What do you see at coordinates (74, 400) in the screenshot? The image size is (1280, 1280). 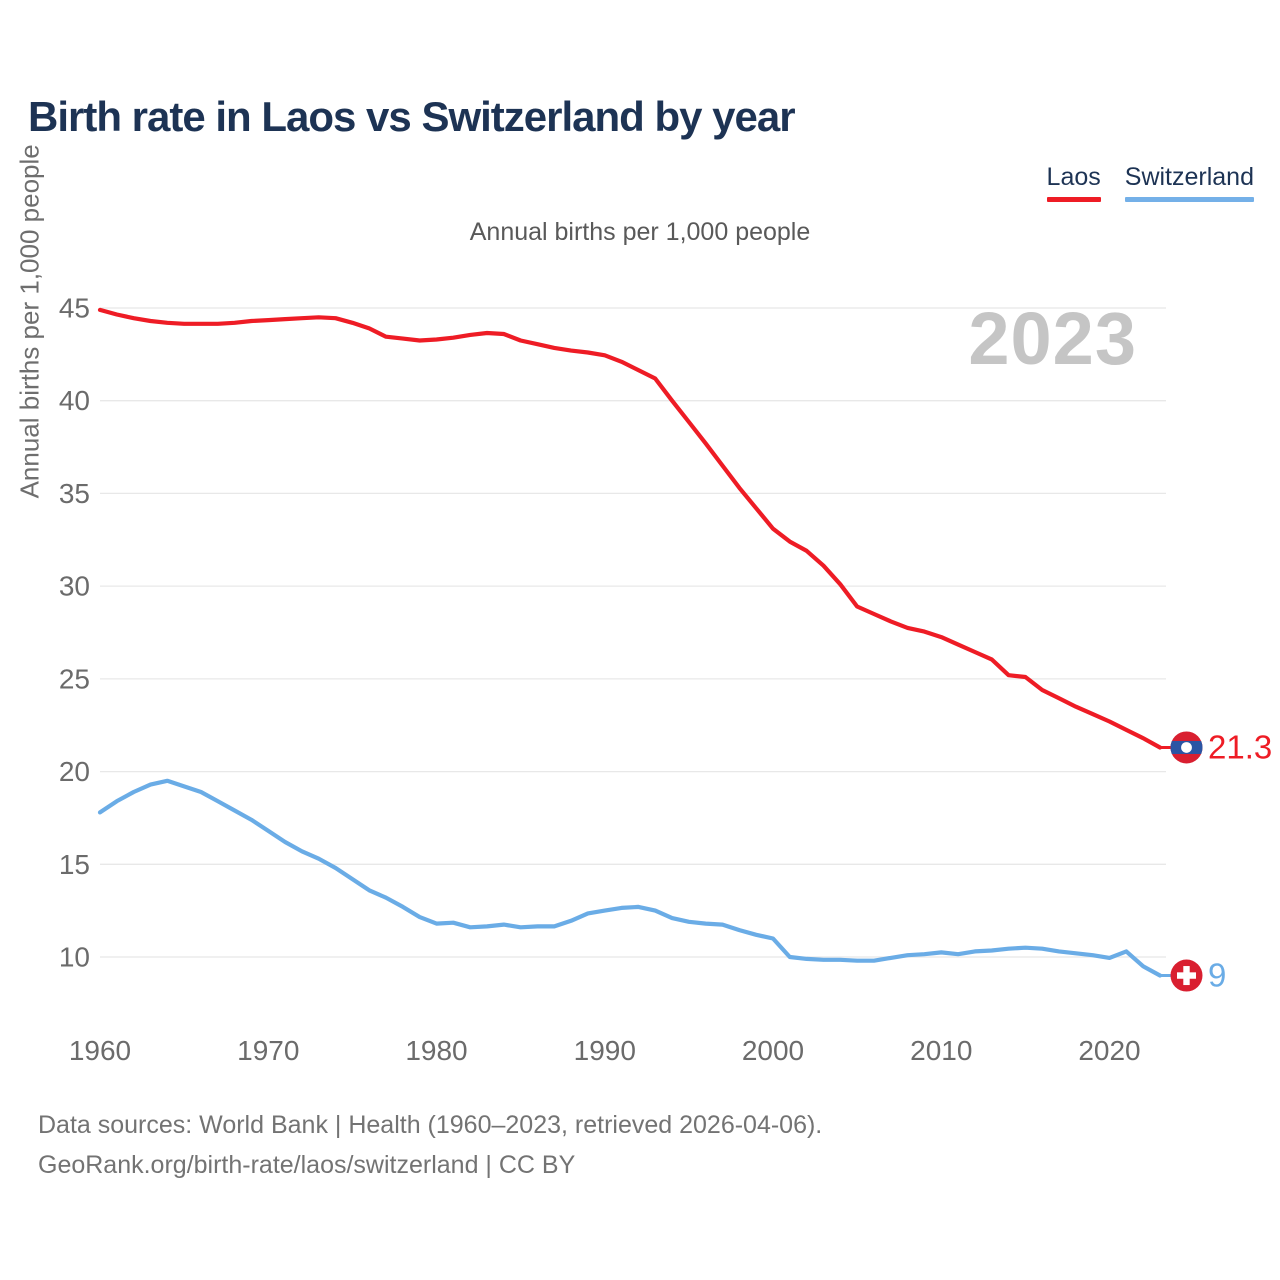 I see `y-tick-label-40: 40` at bounding box center [74, 400].